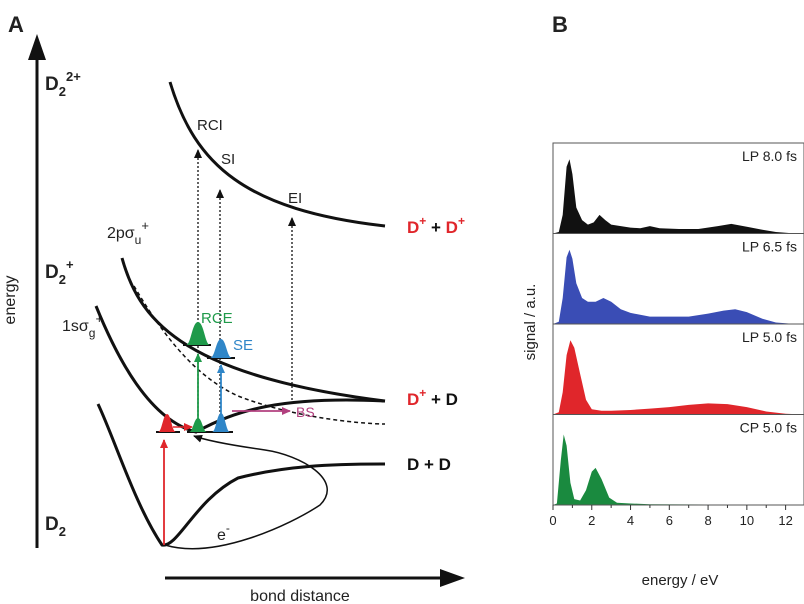 The height and width of the screenshot is (604, 804). What do you see at coordinates (707, 520) in the screenshot?
I see `x-tick-label: 8` at bounding box center [707, 520].